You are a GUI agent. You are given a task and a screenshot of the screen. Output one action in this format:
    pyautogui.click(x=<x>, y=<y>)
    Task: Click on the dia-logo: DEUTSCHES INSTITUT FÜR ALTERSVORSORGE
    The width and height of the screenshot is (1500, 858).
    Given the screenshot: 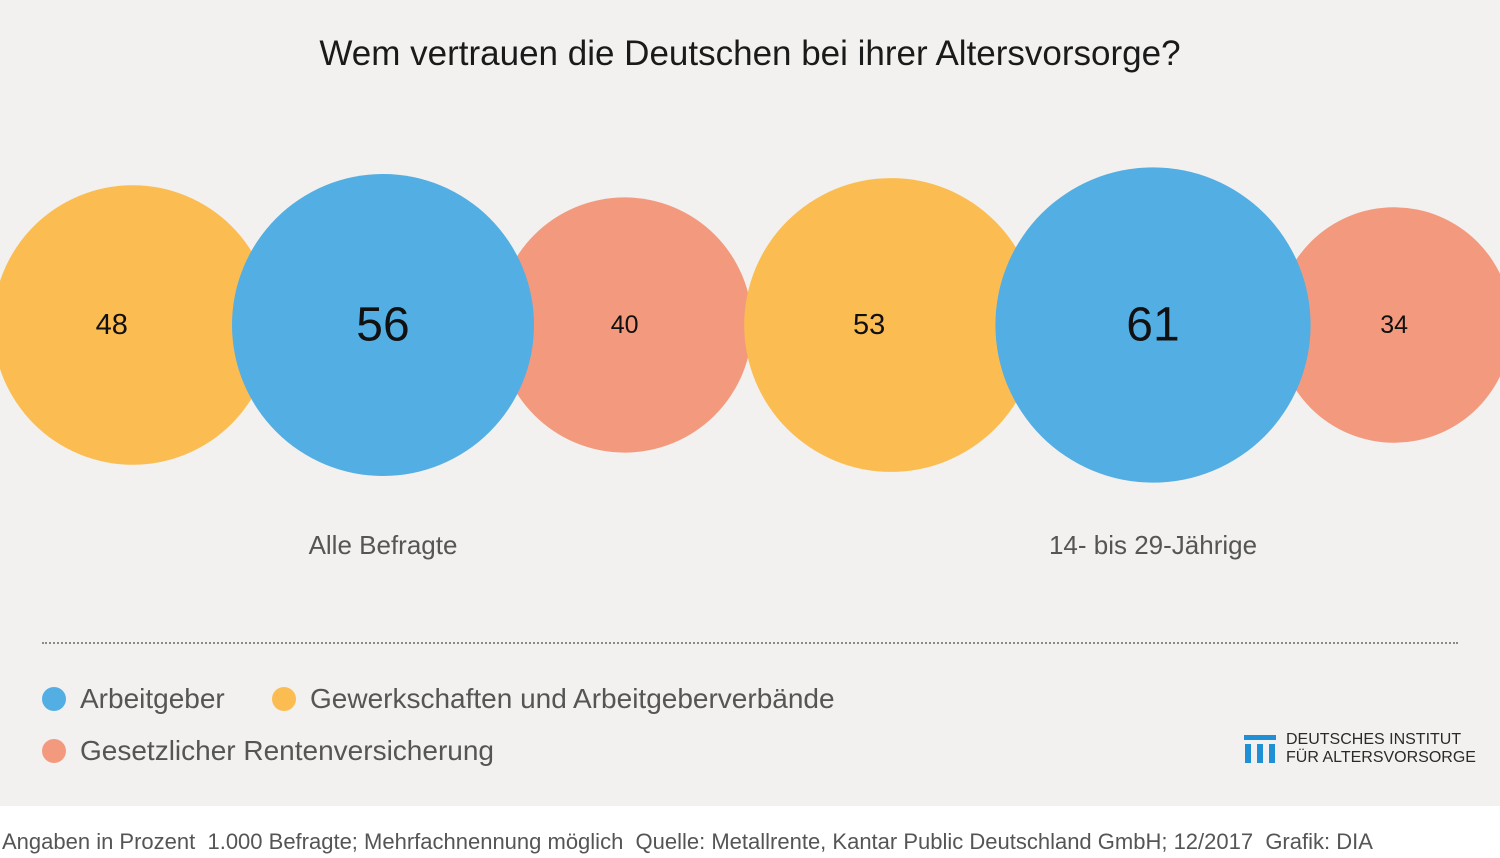 What is the action you would take?
    pyautogui.click(x=1360, y=749)
    